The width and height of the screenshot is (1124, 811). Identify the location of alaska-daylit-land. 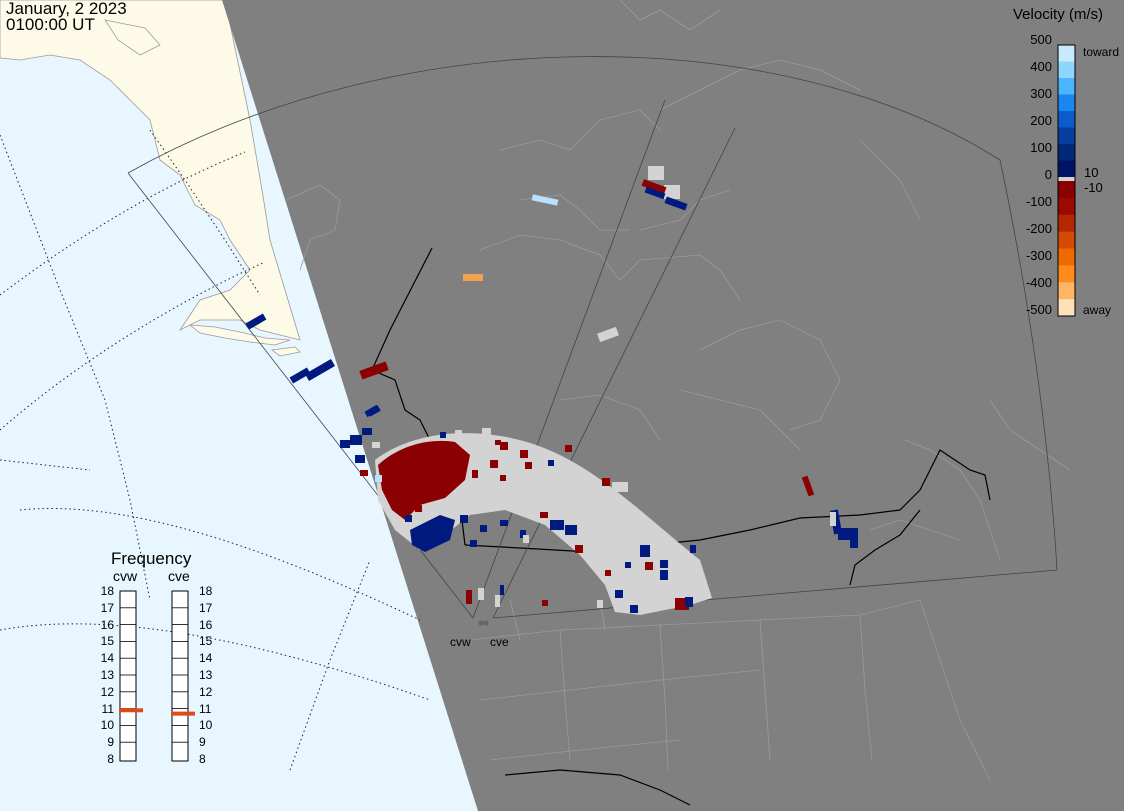
(150, 170).